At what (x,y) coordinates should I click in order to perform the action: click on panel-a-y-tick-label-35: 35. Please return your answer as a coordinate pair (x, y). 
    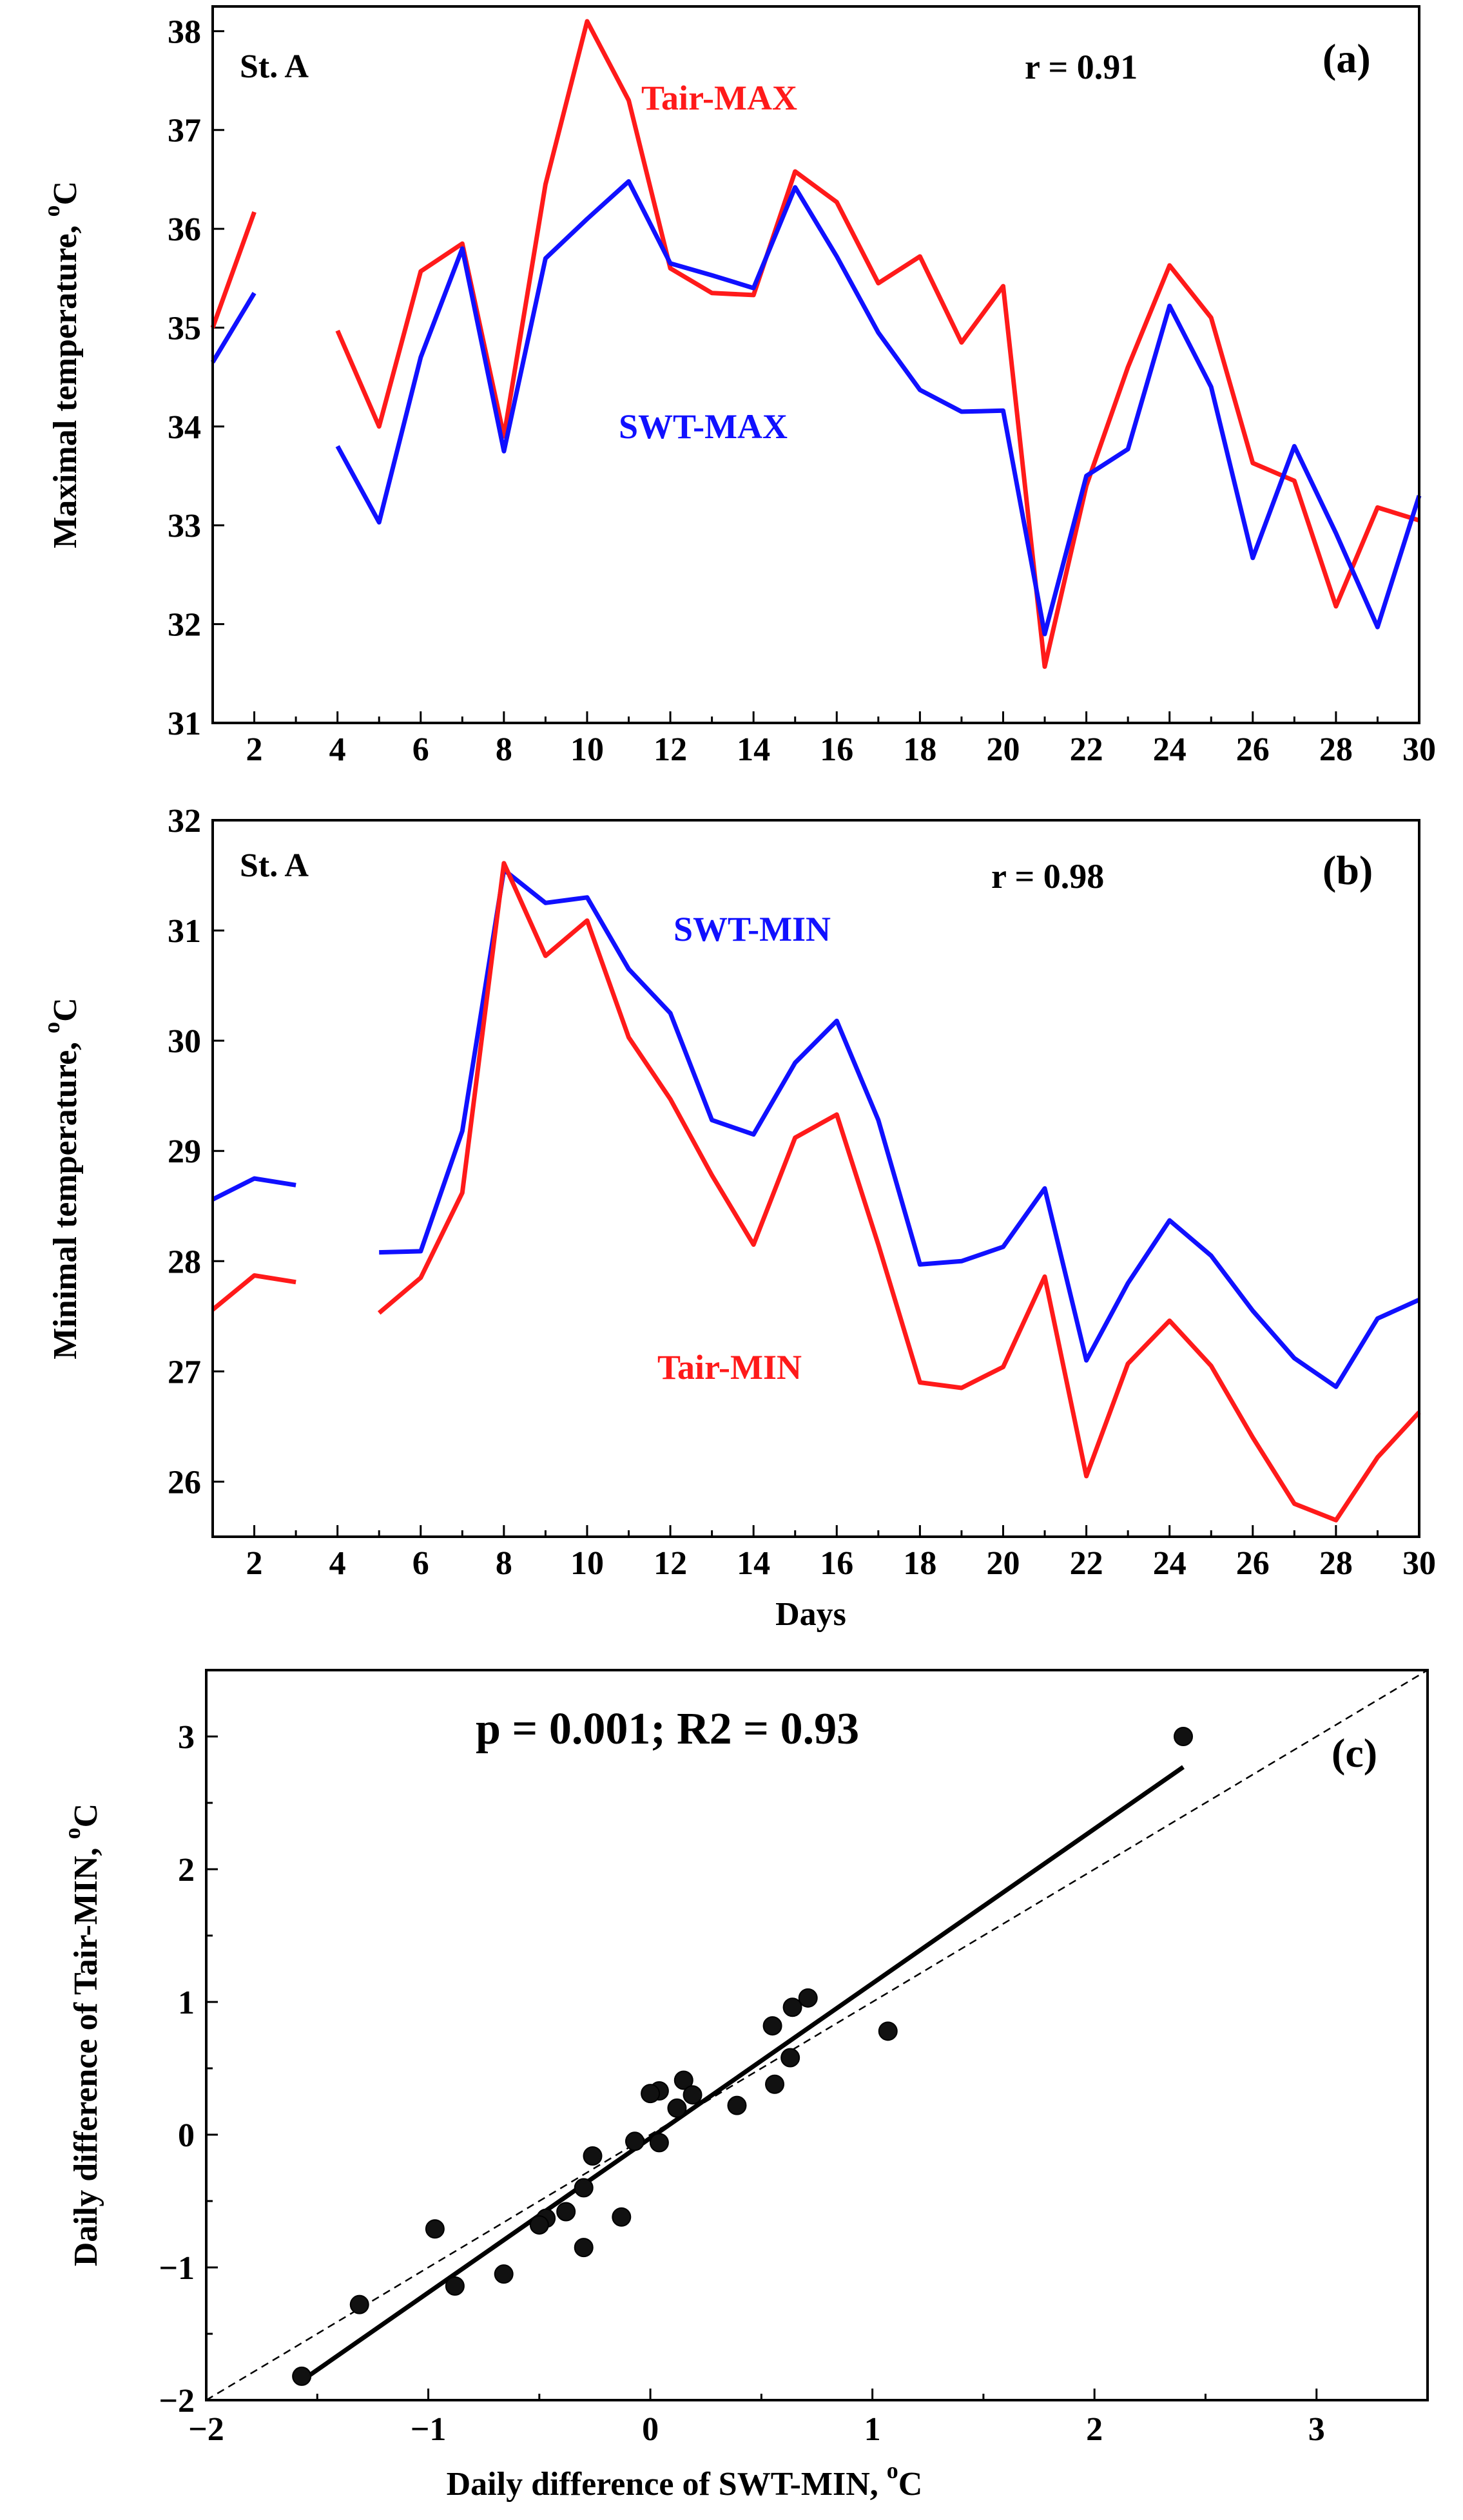
    Looking at the image, I should click on (184, 328).